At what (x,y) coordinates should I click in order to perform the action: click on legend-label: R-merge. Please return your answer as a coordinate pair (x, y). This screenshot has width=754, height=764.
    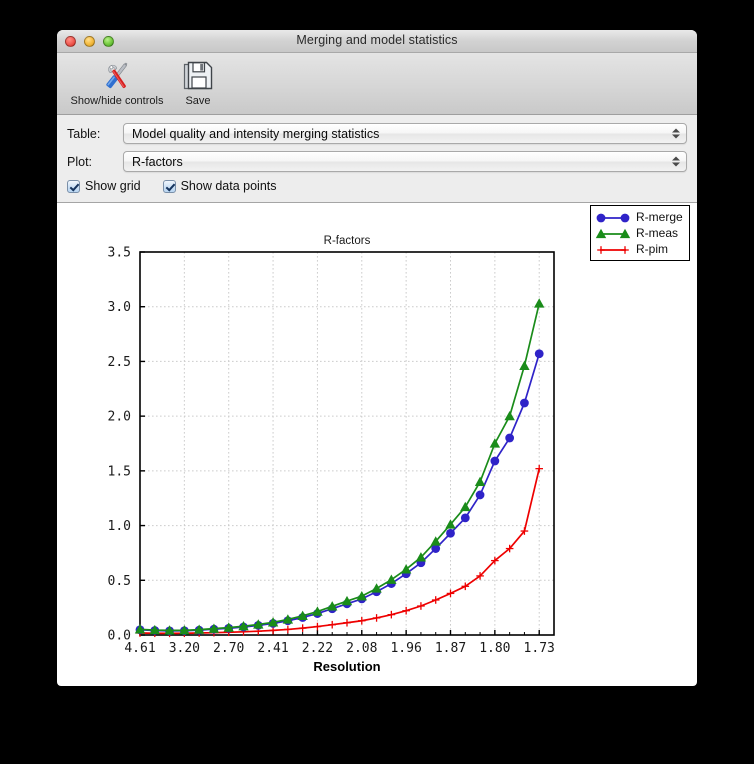
    Looking at the image, I should click on (659, 217).